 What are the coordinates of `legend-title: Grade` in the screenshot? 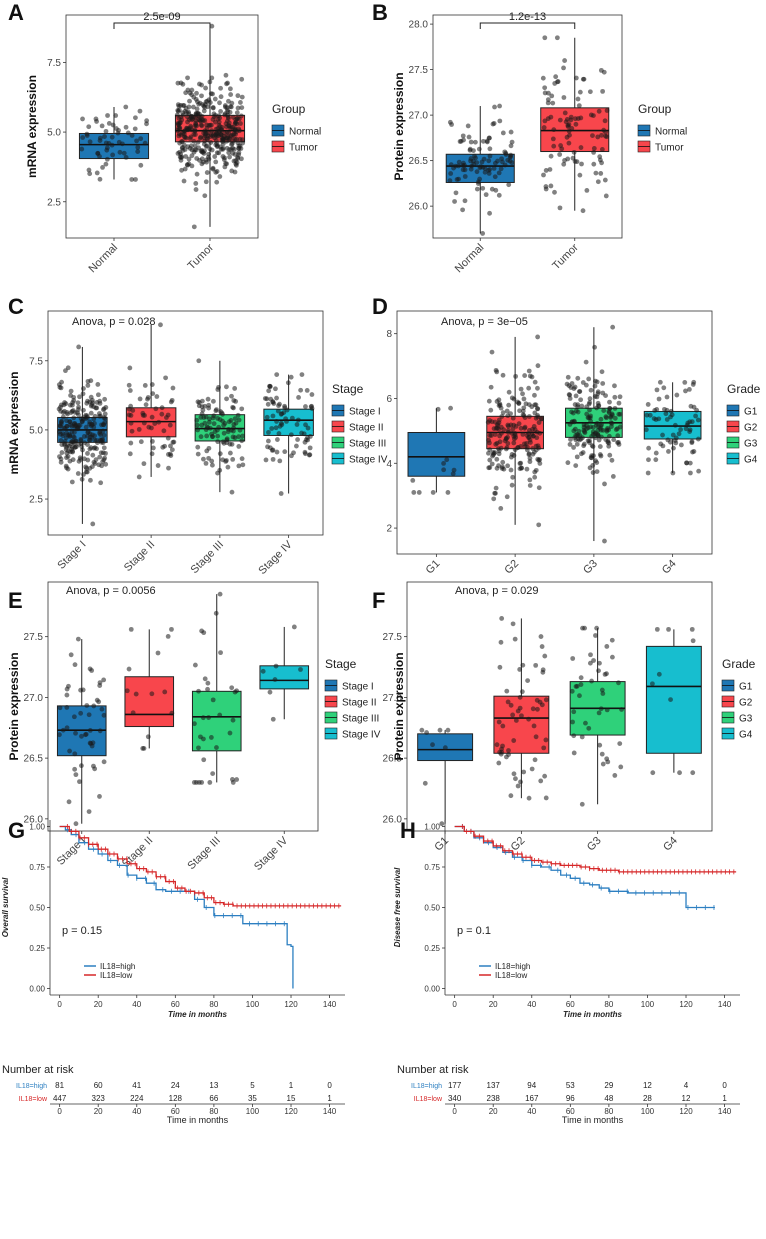 It's located at (744, 389).